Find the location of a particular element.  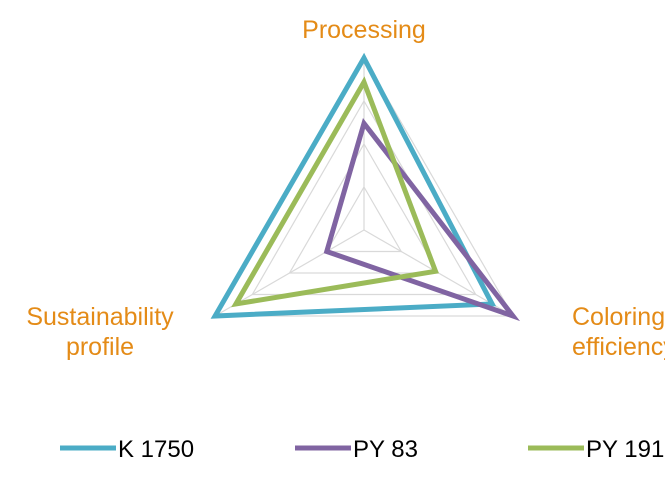

legend: K 1750 PY 83 PY 191 is located at coordinates (362, 449).